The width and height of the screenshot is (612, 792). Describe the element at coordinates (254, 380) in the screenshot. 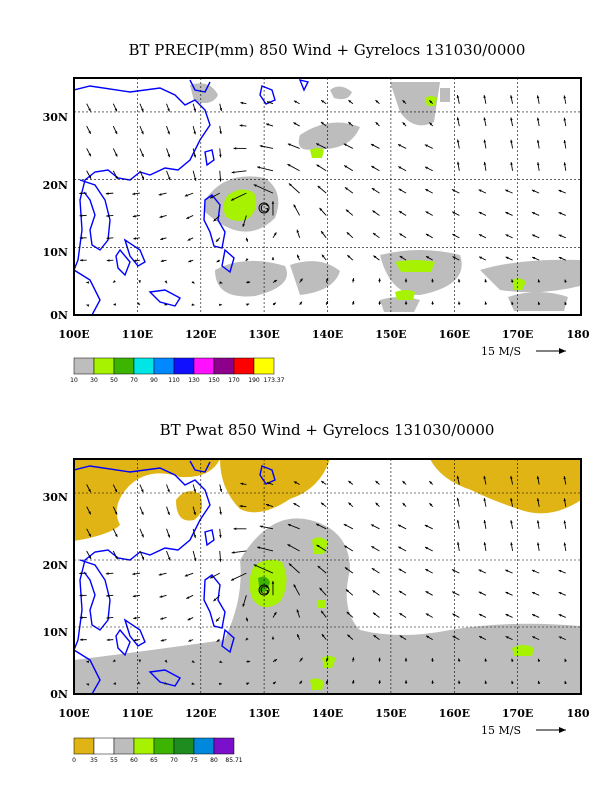

I see `colorbar-label: 190` at that location.